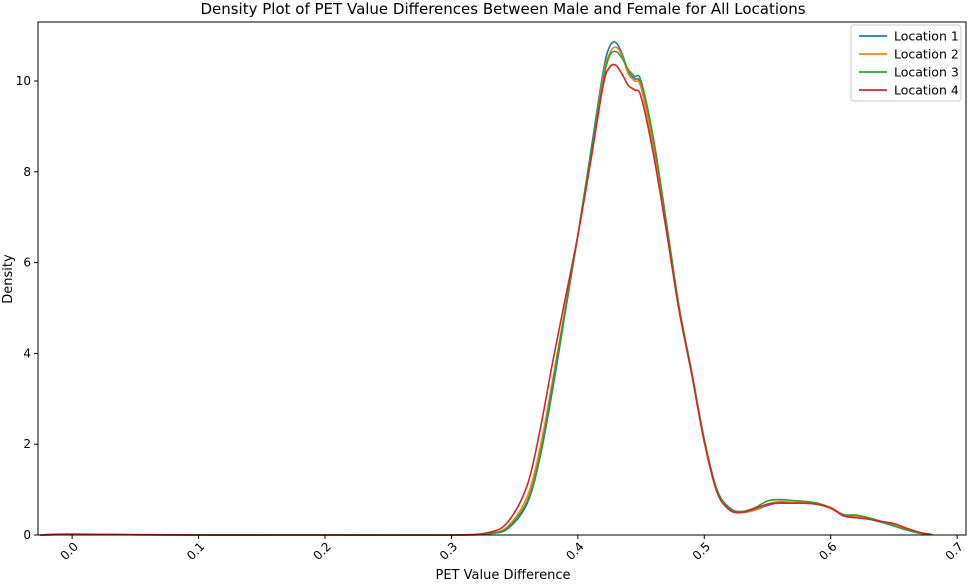 This screenshot has height=585, width=969. Describe the element at coordinates (926, 54) in the screenshot. I see `legend-label-location-2: Location 2` at that location.